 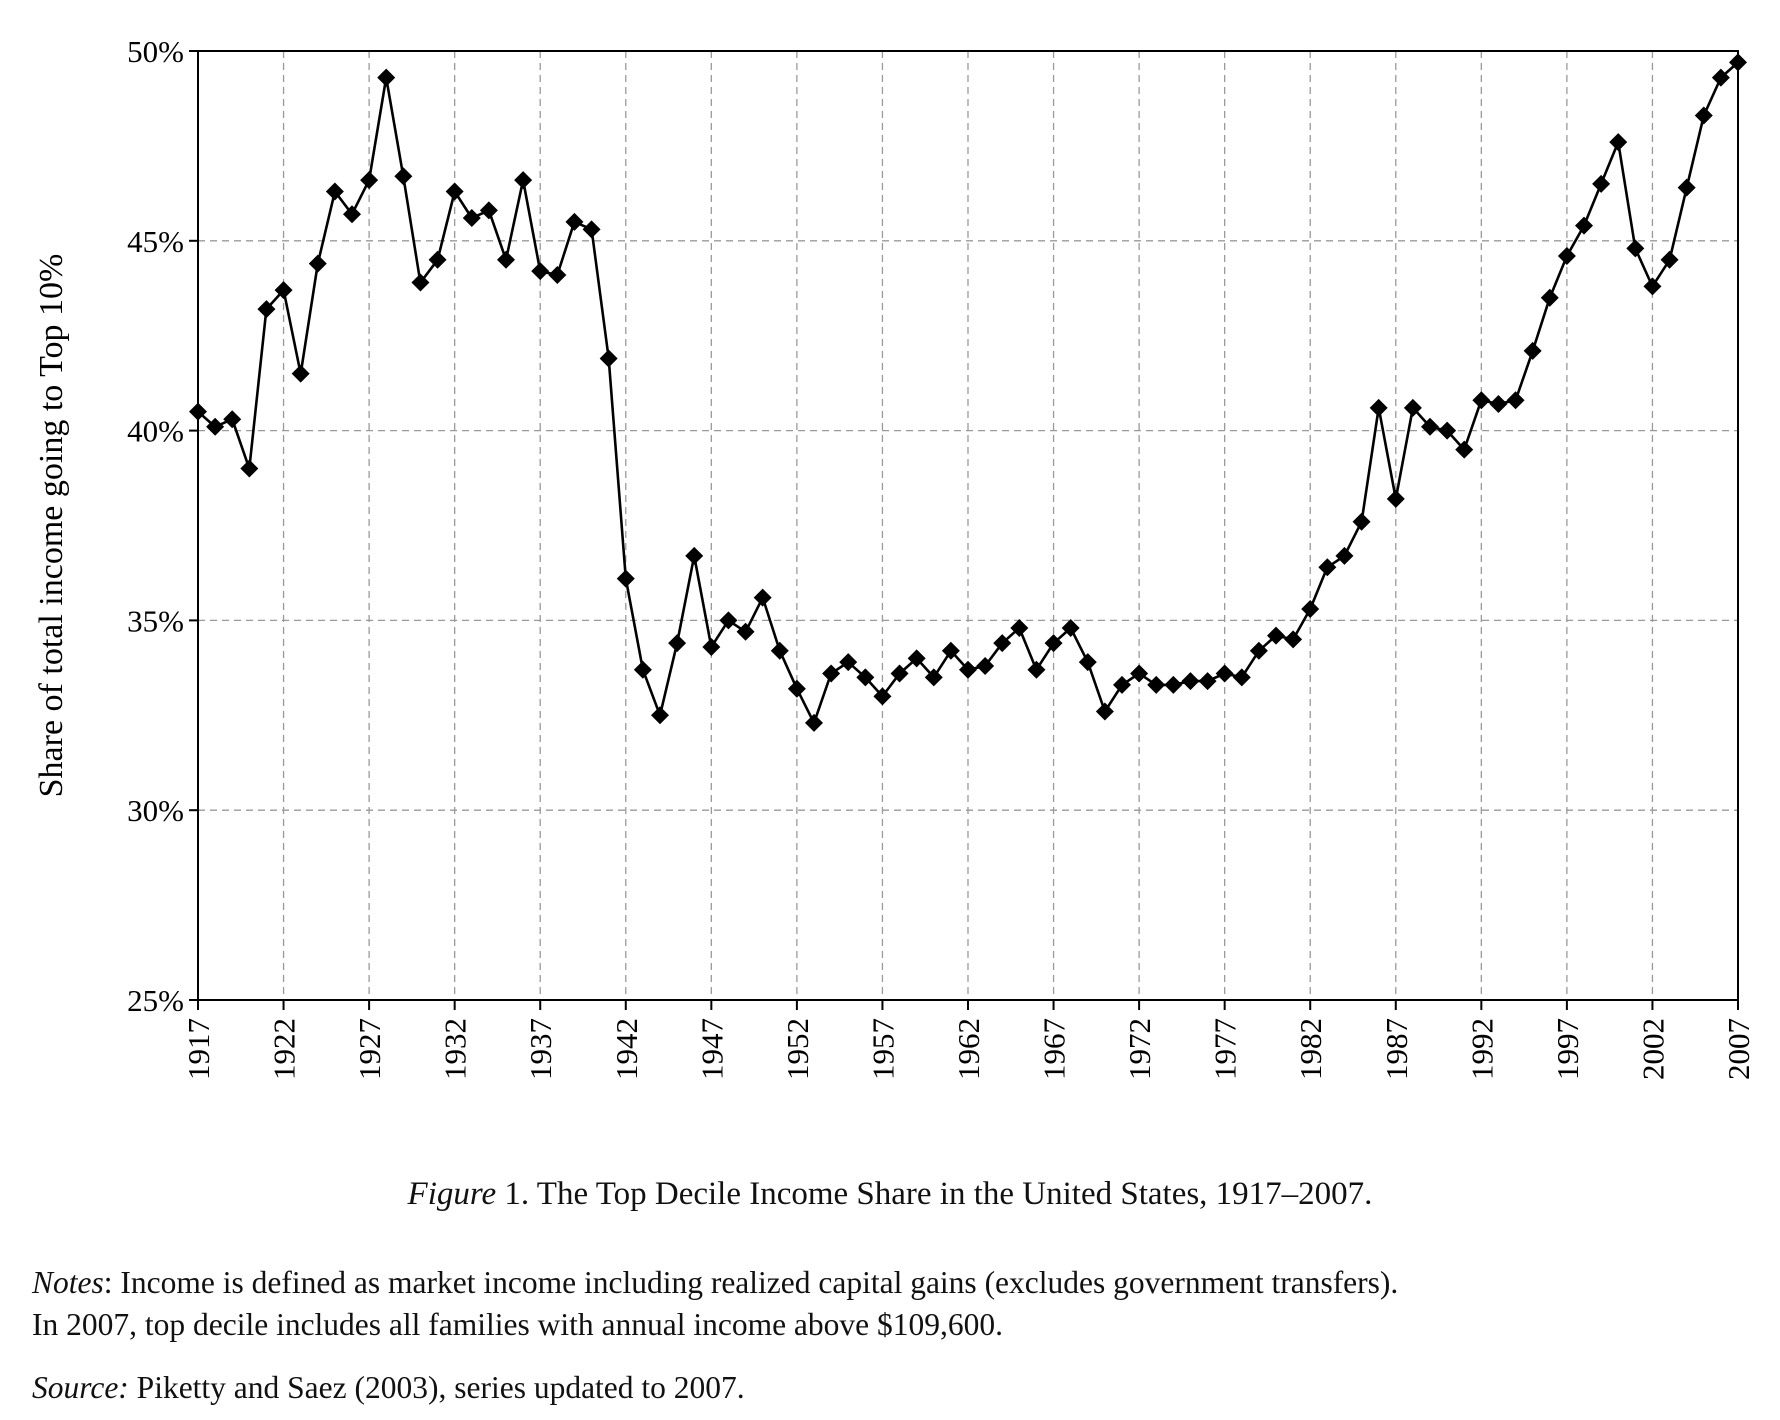 What do you see at coordinates (1139, 1049) in the screenshot?
I see `x-tick-label: 1972` at bounding box center [1139, 1049].